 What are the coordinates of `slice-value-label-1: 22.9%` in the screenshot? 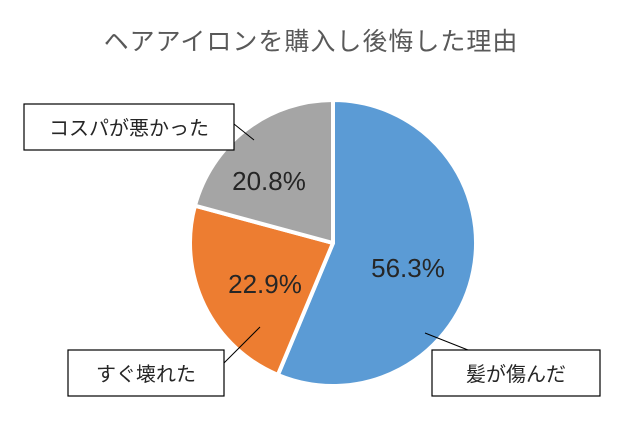 It's located at (265, 284).